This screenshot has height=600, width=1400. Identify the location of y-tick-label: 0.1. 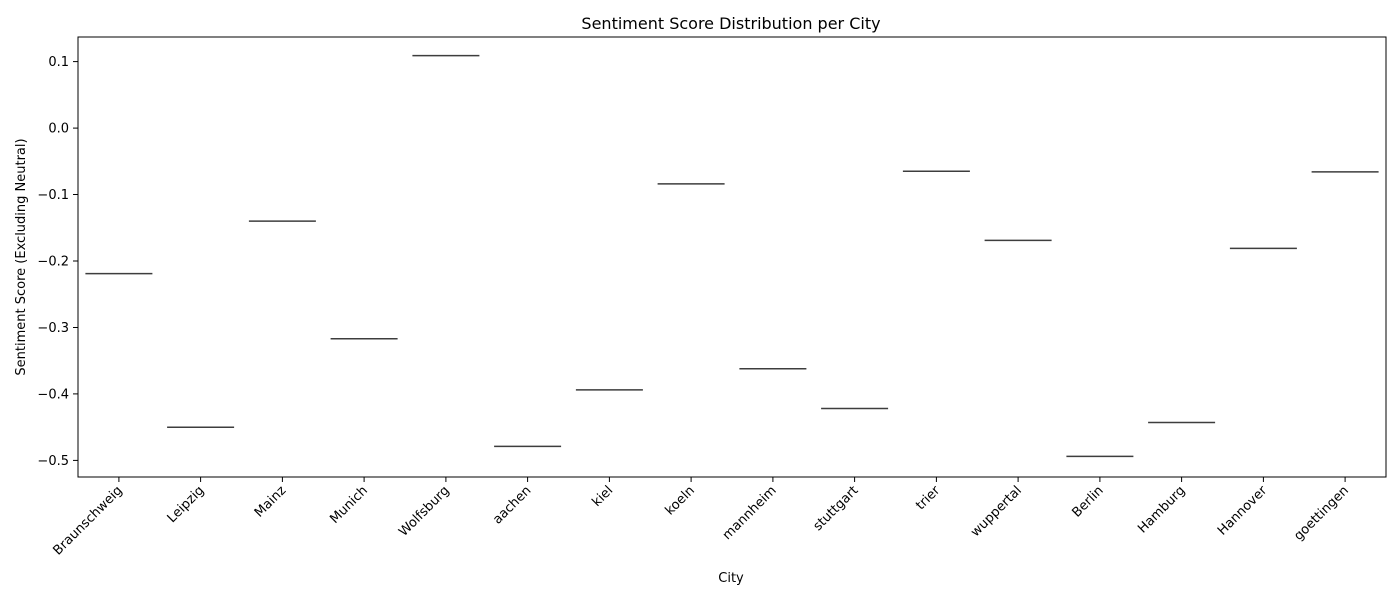
(58, 62).